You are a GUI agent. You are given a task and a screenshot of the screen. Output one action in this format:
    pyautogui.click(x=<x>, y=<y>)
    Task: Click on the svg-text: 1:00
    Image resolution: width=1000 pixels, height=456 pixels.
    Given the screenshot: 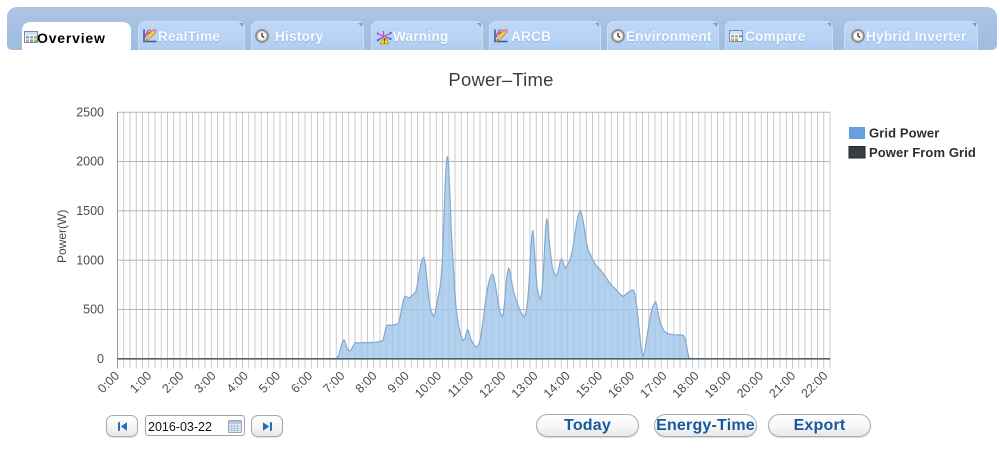 What is the action you would take?
    pyautogui.click(x=140, y=382)
    